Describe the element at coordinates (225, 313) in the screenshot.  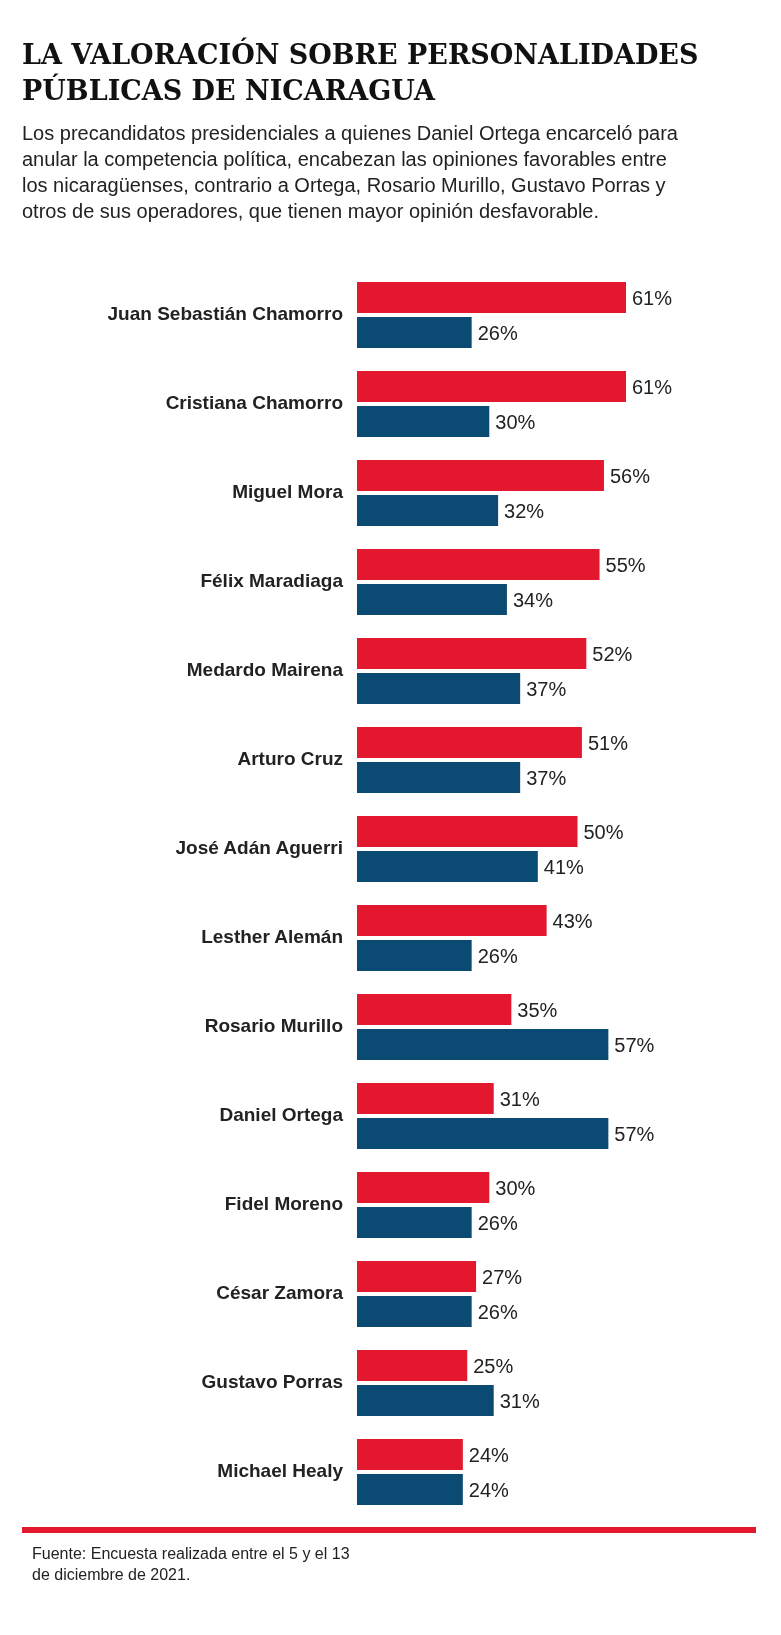
I see `y-tick-label: Juan Sebastián Chamorro` at that location.